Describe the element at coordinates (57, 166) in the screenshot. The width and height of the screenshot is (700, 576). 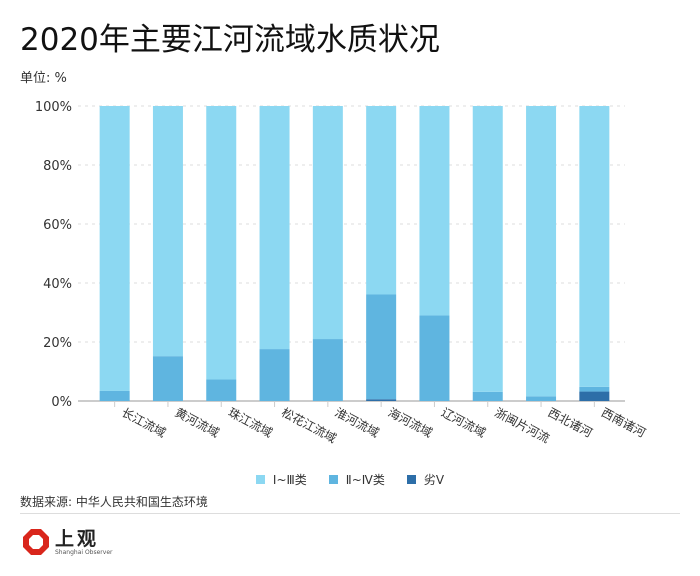
I see `y-tick-label: 80%` at that location.